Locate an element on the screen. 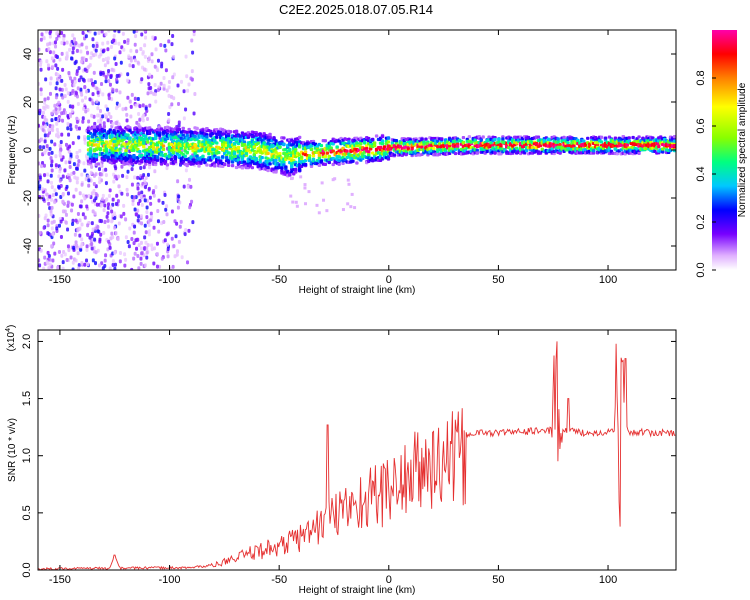  colorbar-tick-label: 0.8 is located at coordinates (701, 77).